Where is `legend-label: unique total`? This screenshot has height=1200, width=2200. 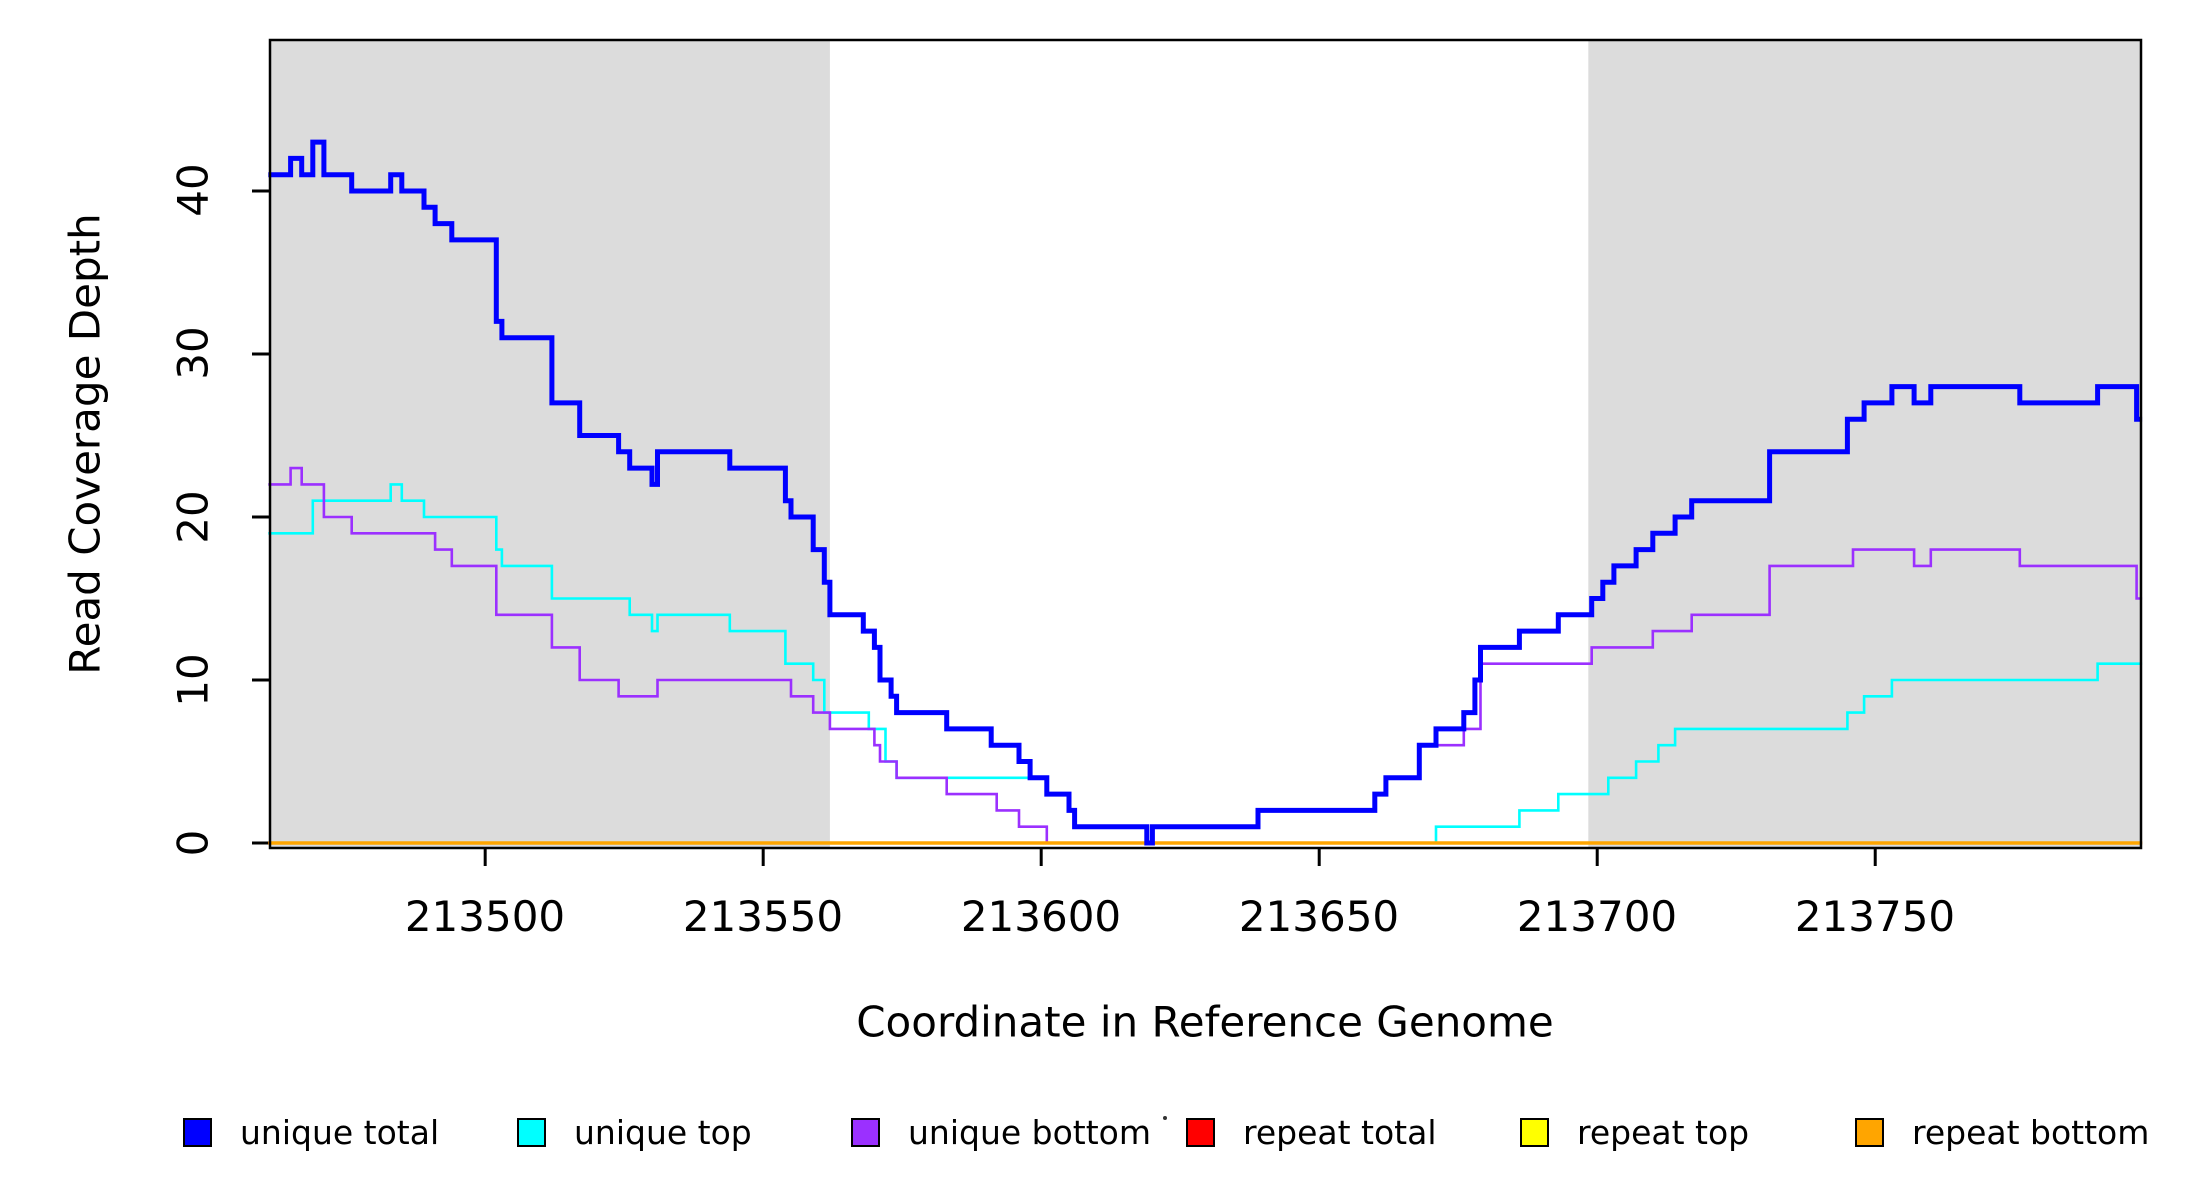 legend-label: unique total is located at coordinates (340, 1132).